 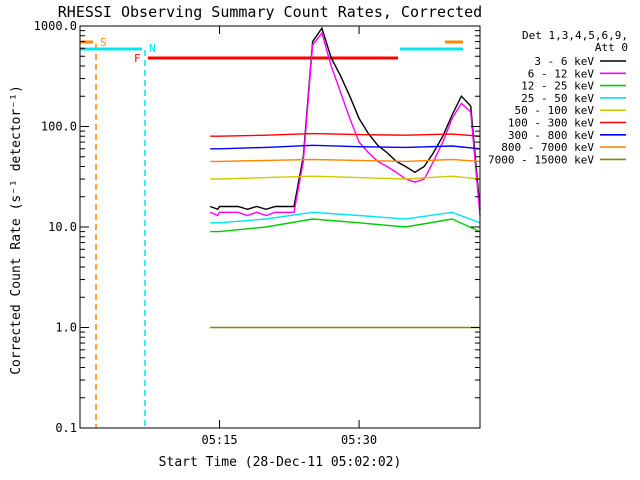 What do you see at coordinates (103, 42) in the screenshot?
I see `flag-label-s: S` at bounding box center [103, 42].